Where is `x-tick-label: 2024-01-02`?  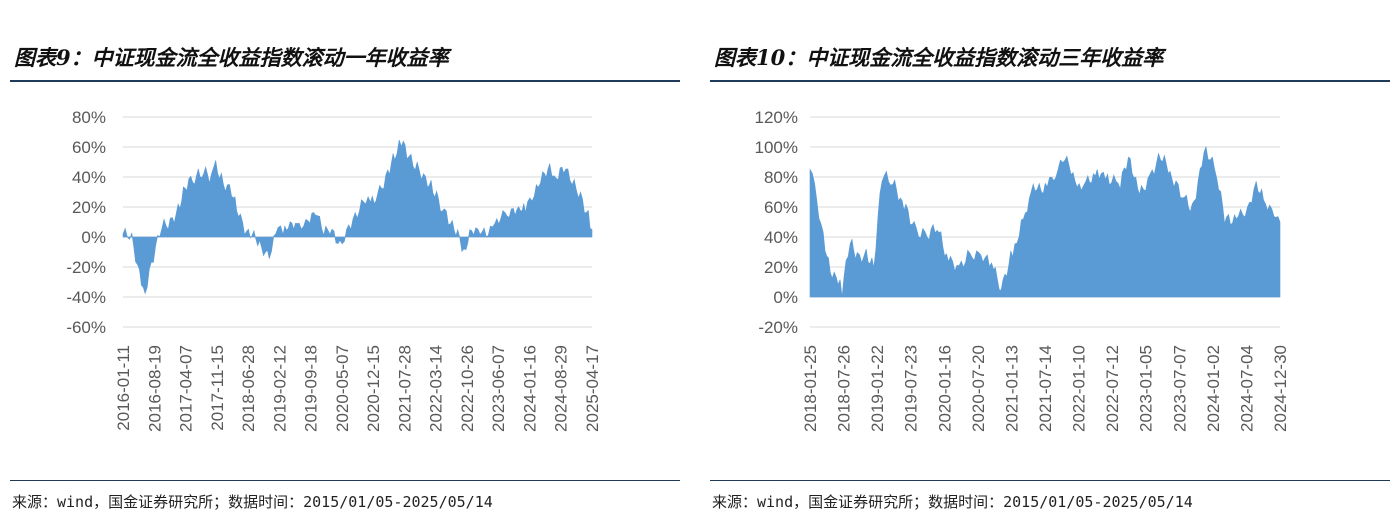 x-tick-label: 2024-01-02 is located at coordinates (1213, 388).